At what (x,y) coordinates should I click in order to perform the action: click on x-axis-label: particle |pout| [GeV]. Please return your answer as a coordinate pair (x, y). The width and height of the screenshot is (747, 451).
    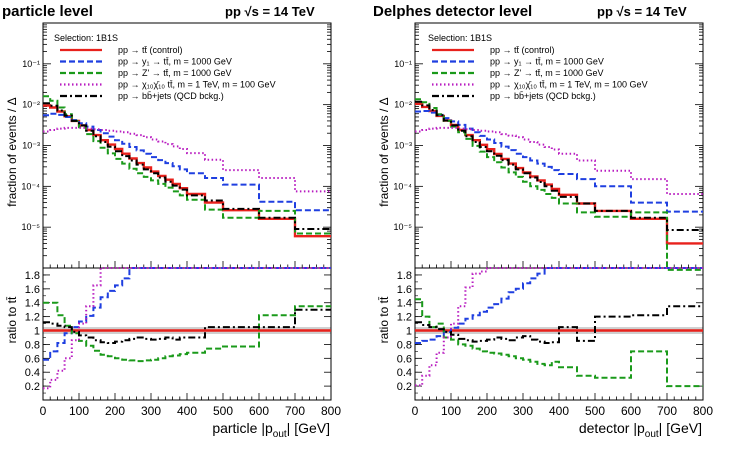
    Looking at the image, I should click on (271, 430).